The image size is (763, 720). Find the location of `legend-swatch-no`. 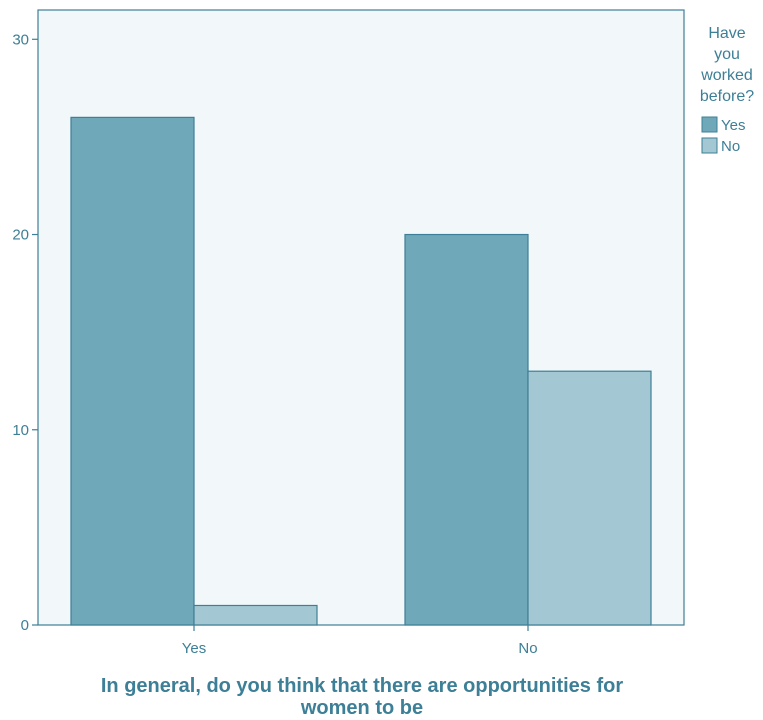

legend-swatch-no is located at coordinates (709, 145).